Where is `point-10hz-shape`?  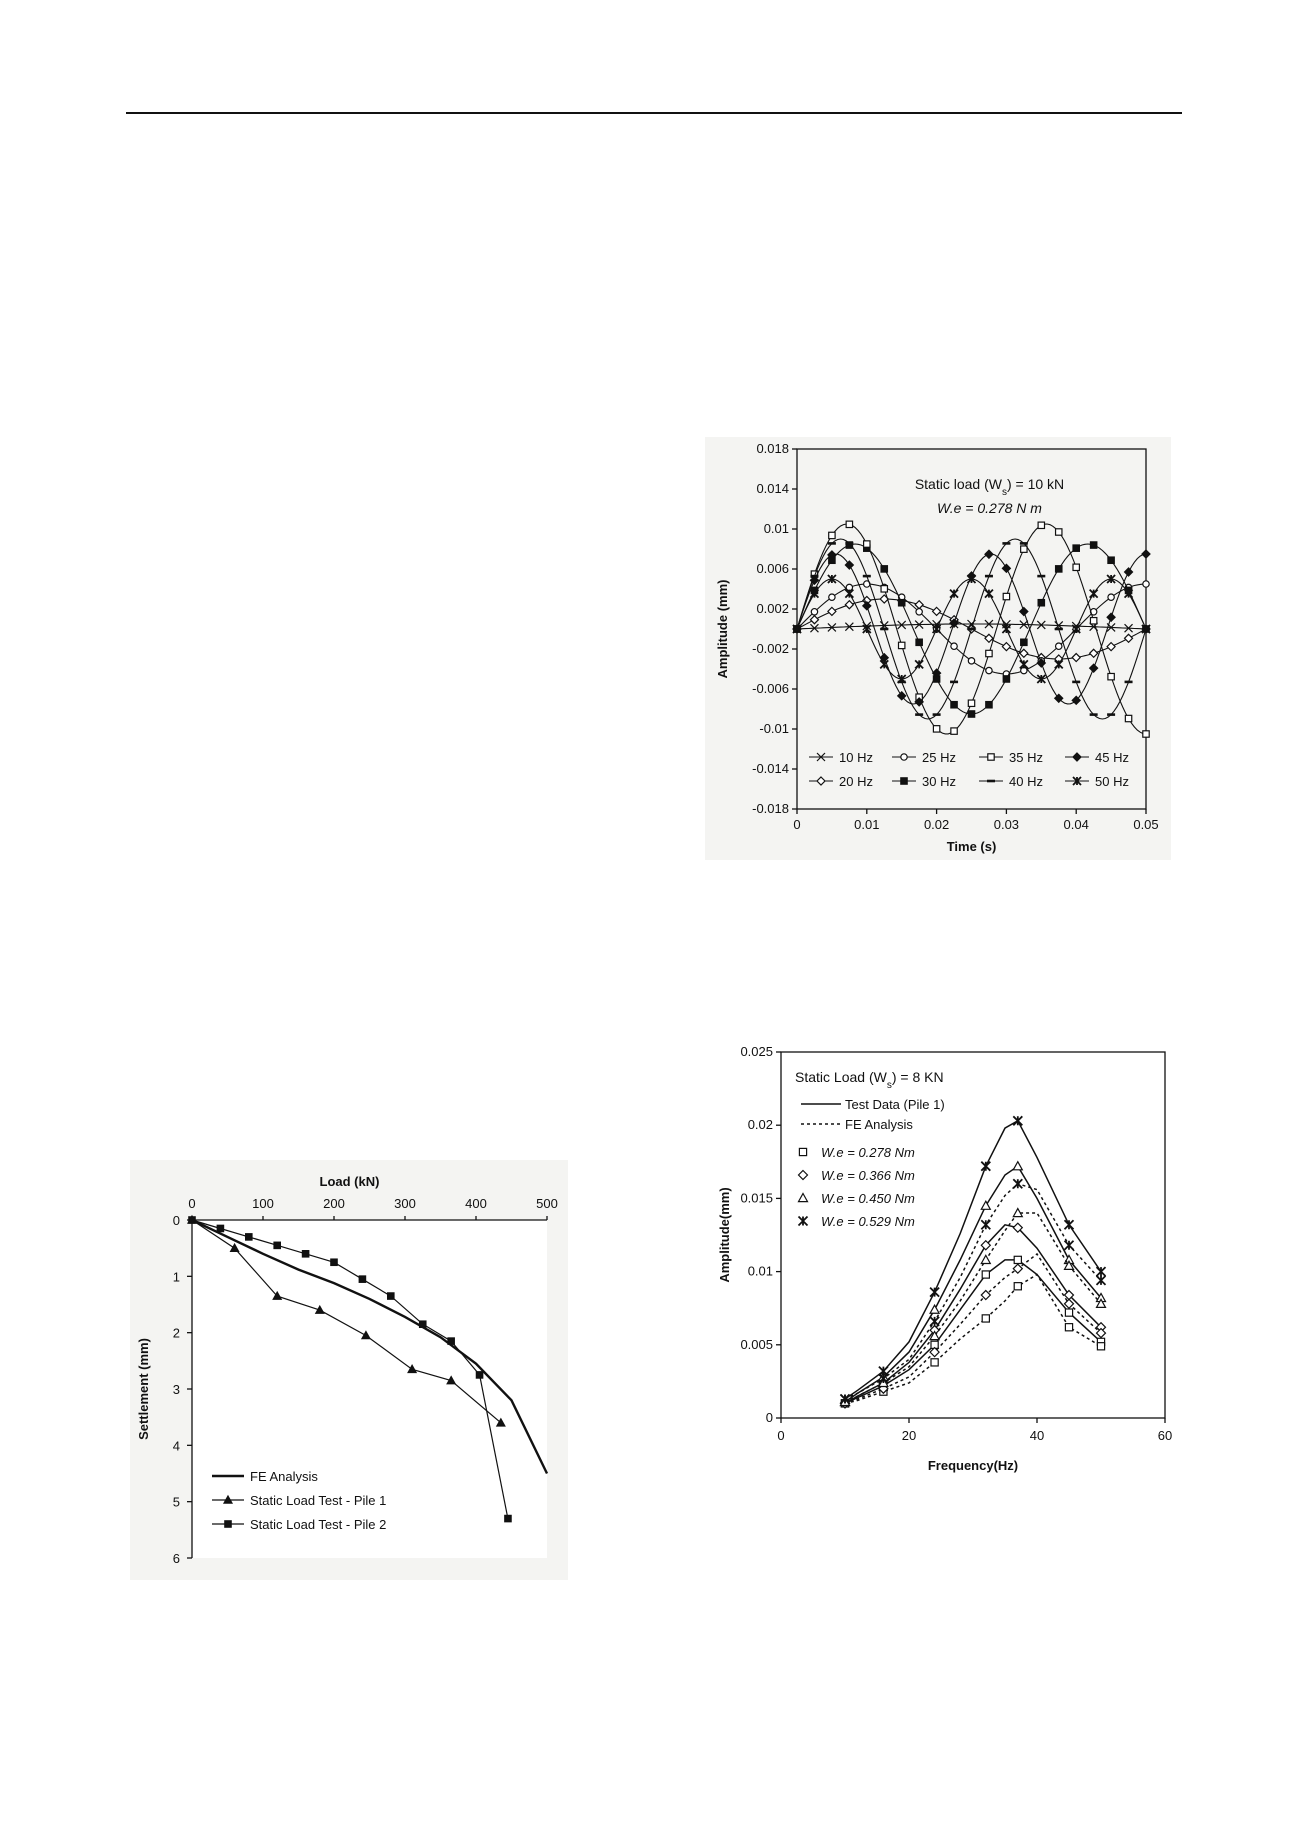
point-10hz-shape is located at coordinates (1024, 624).